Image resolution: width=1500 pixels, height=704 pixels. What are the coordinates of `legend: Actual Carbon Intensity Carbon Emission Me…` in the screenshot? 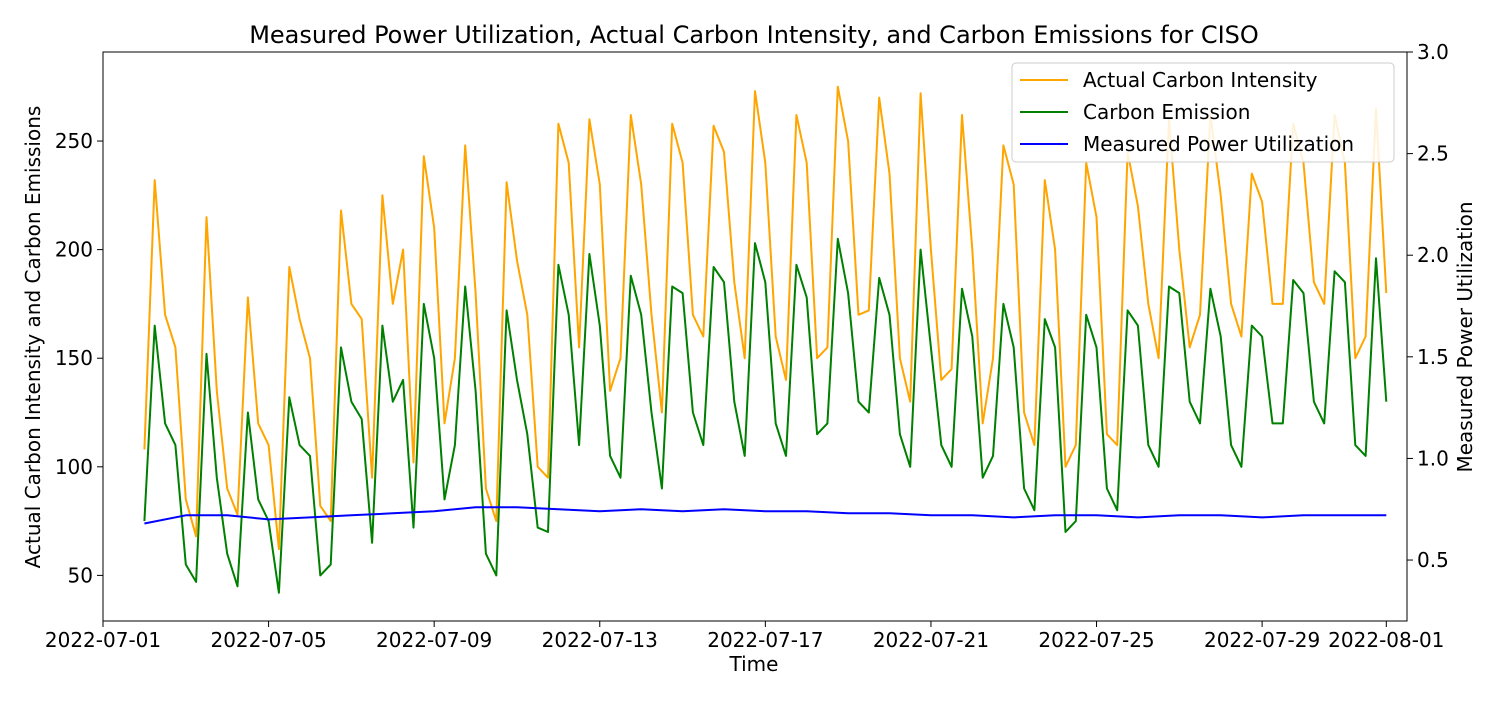 It's located at (1203, 112).